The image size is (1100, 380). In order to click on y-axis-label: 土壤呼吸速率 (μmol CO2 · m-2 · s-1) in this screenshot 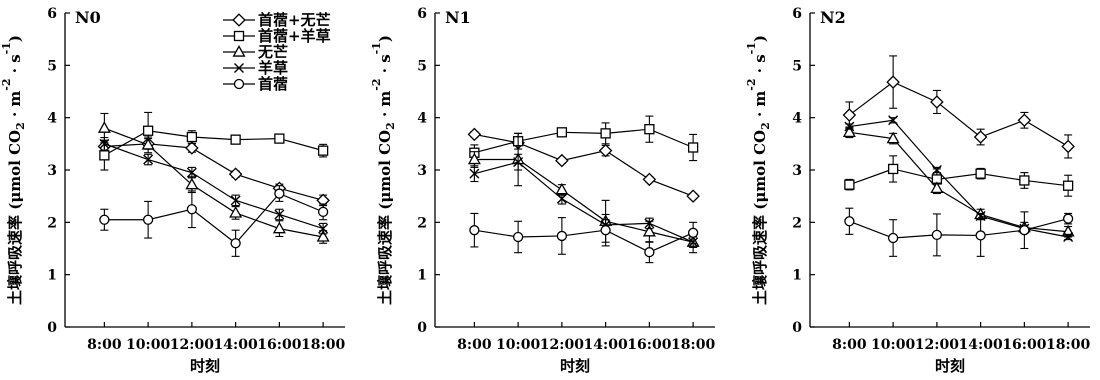, I will do `click(383, 170)`.